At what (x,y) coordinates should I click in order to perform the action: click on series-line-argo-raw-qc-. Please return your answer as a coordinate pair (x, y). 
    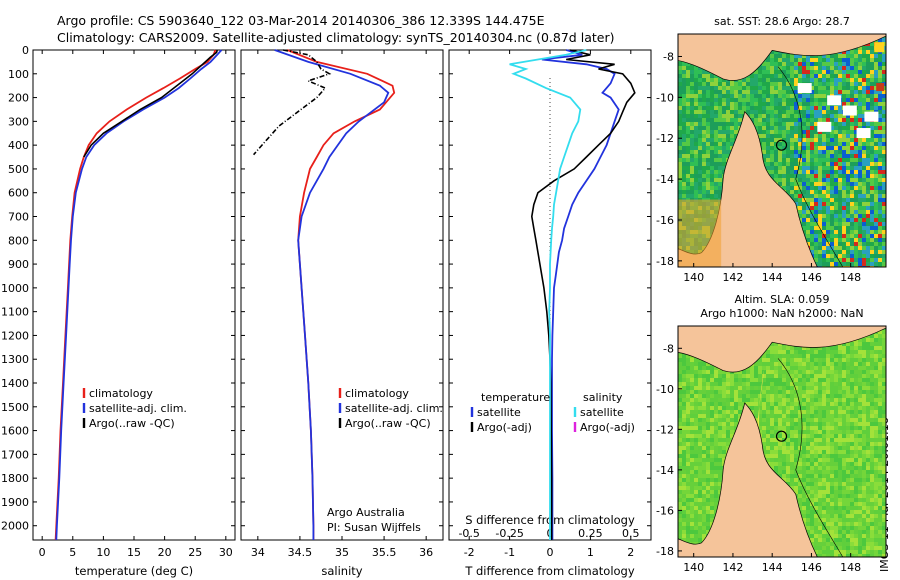
    Looking at the image, I should click on (292, 102).